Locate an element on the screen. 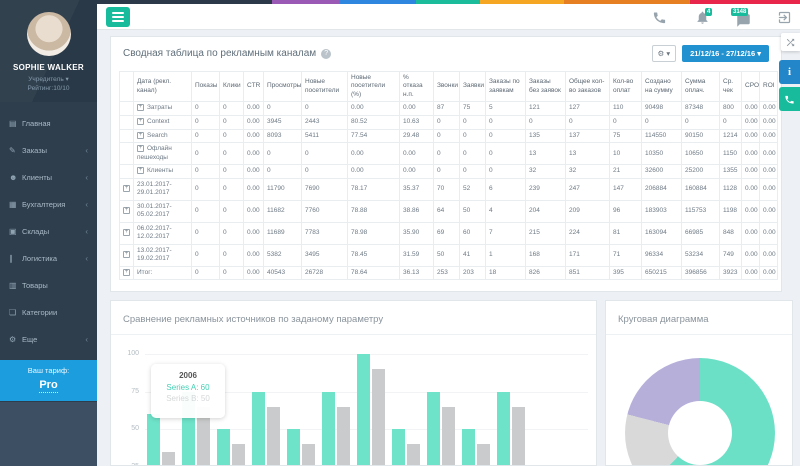  strip-segment is located at coordinates (184, 2).